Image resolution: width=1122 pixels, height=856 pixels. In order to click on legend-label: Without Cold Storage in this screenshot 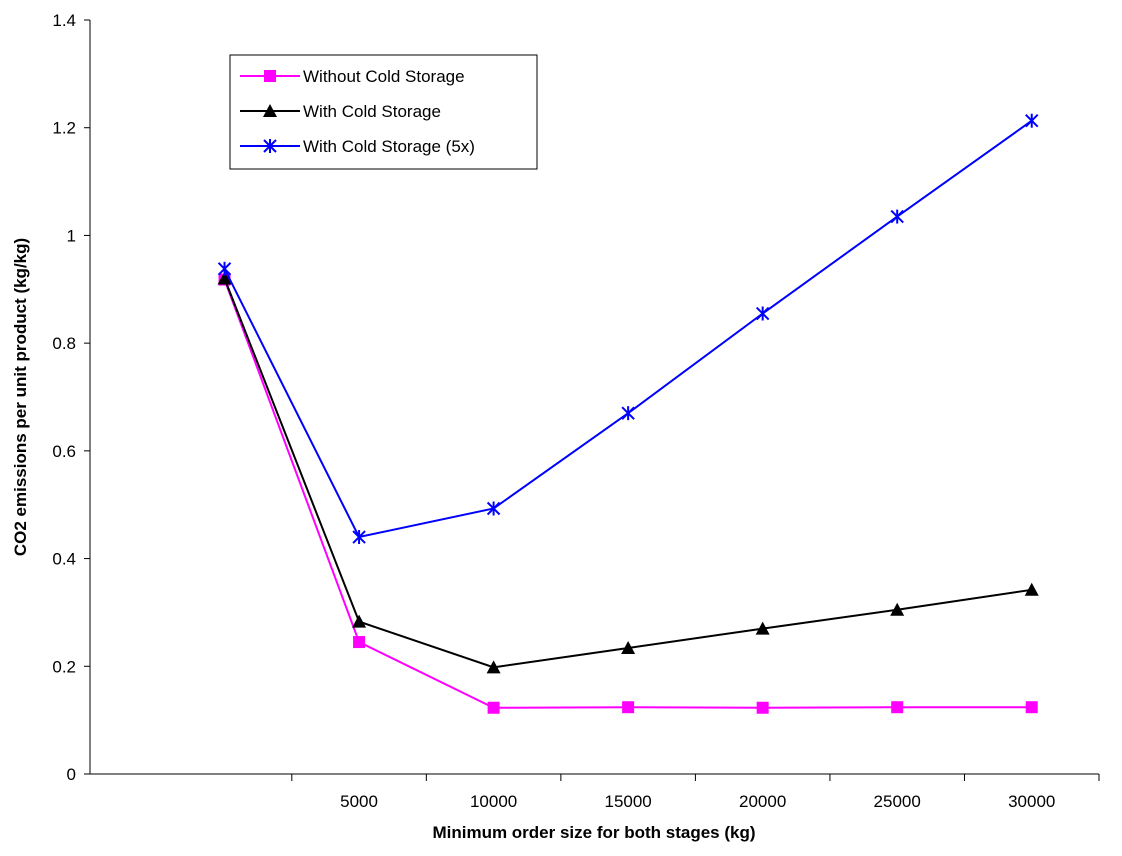, I will do `click(384, 76)`.